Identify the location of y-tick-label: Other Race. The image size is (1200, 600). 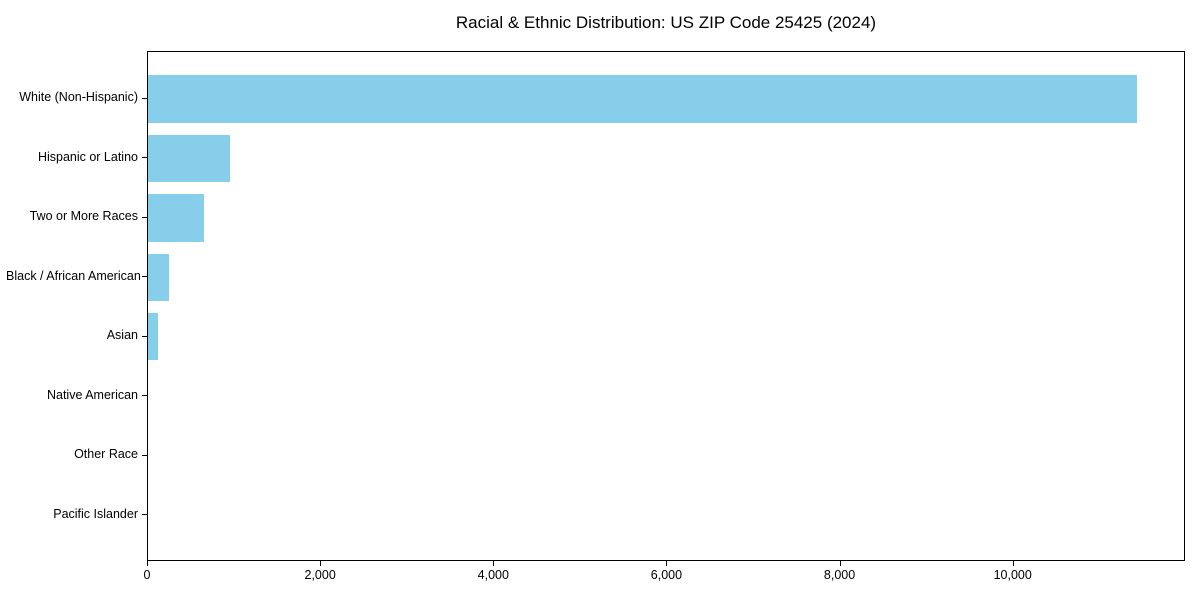
(106, 454).